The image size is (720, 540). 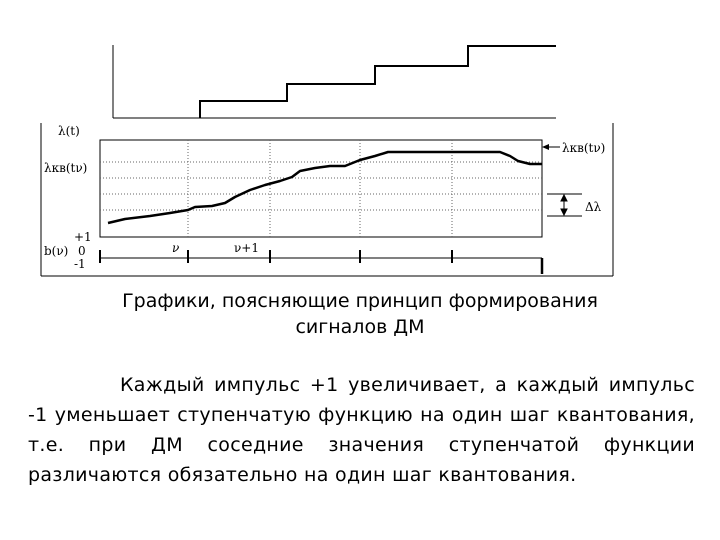 What do you see at coordinates (321, 262) in the screenshot?
I see `impulse-axis` at bounding box center [321, 262].